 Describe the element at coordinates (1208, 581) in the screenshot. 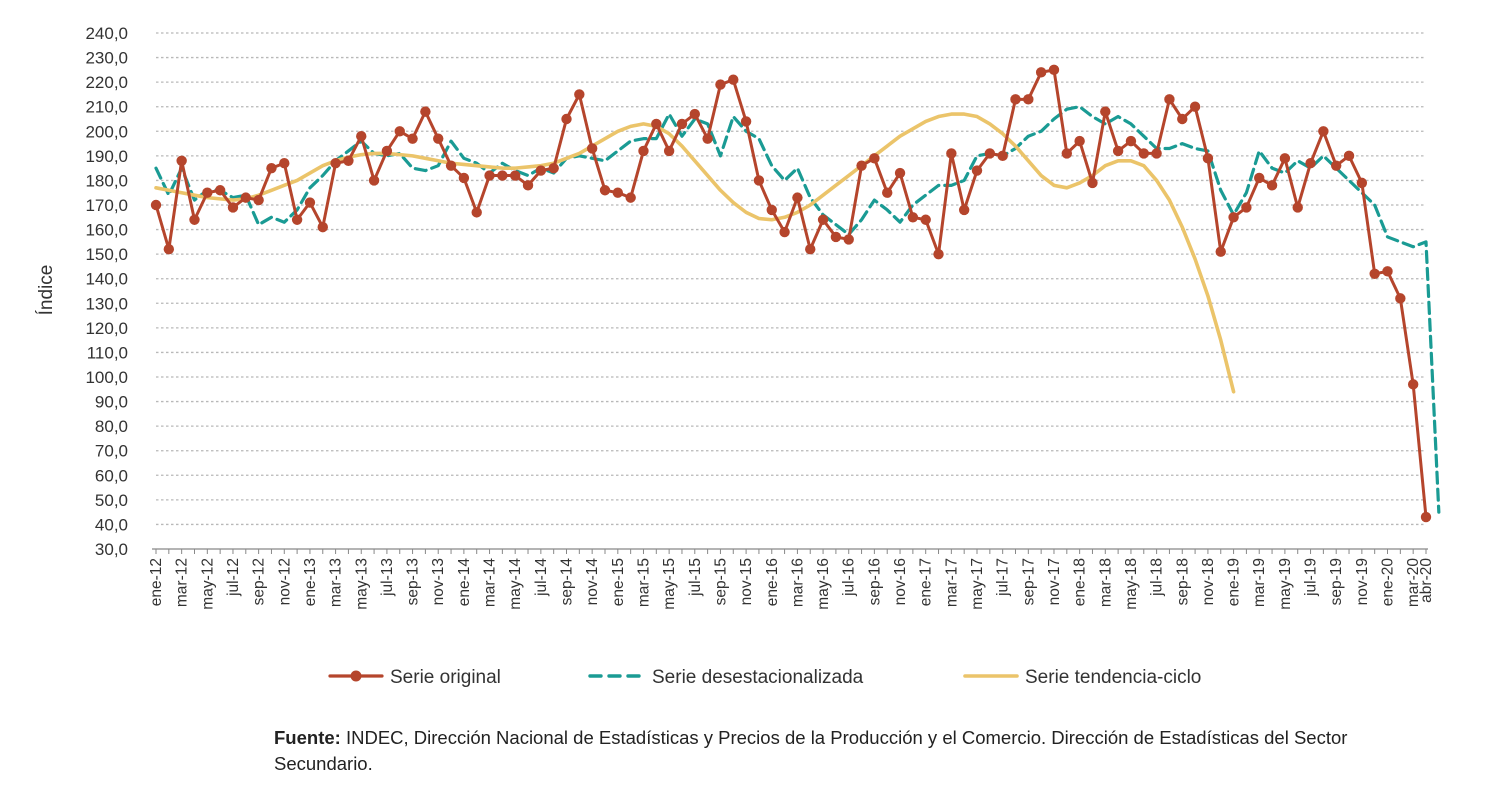

I see `x-tick-label: nov-18` at that location.